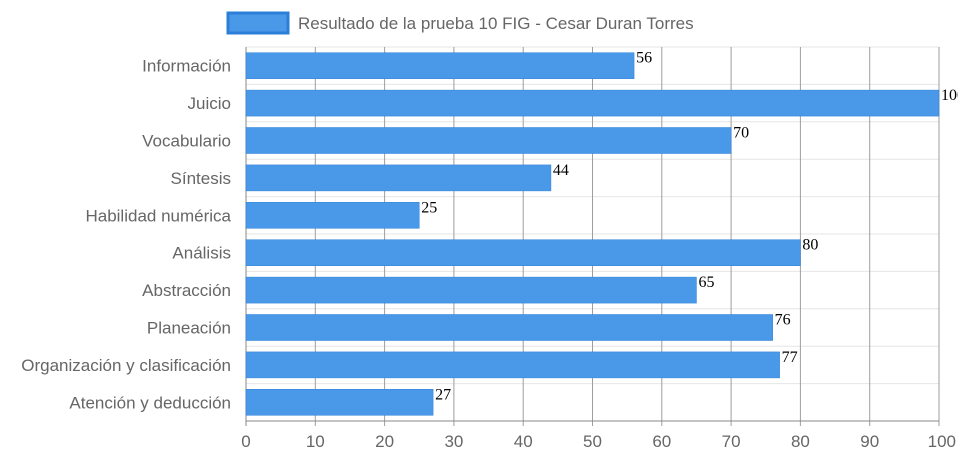 Image resolution: width=958 pixels, height=462 pixels. I want to click on category-label: Atención y deducción, so click(150, 402).